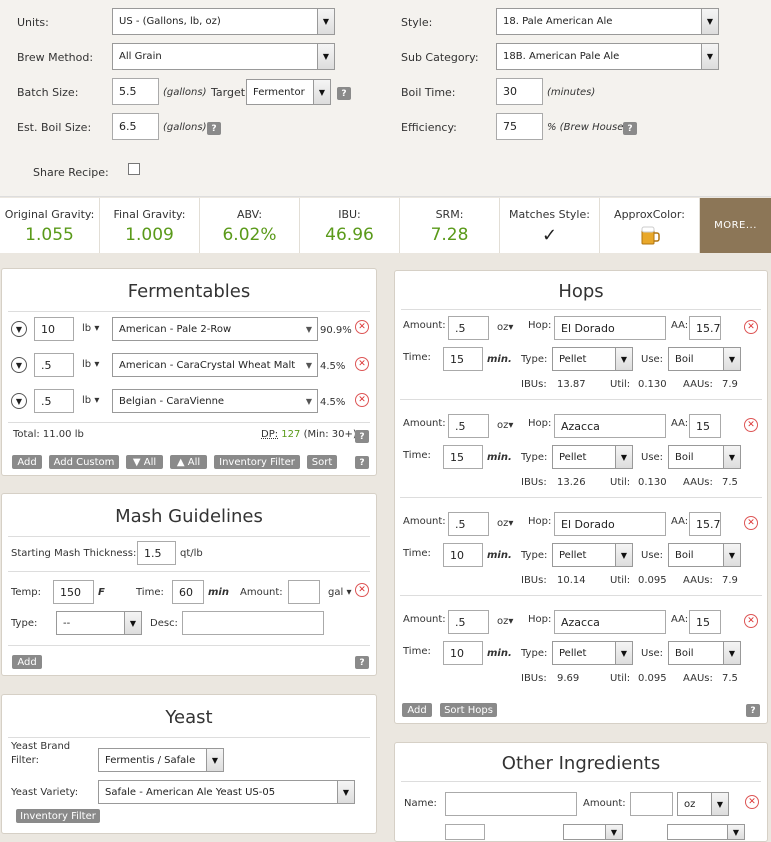 This screenshot has width=771, height=842. Describe the element at coordinates (651, 804) in the screenshot. I see `other-amount-input` at that location.